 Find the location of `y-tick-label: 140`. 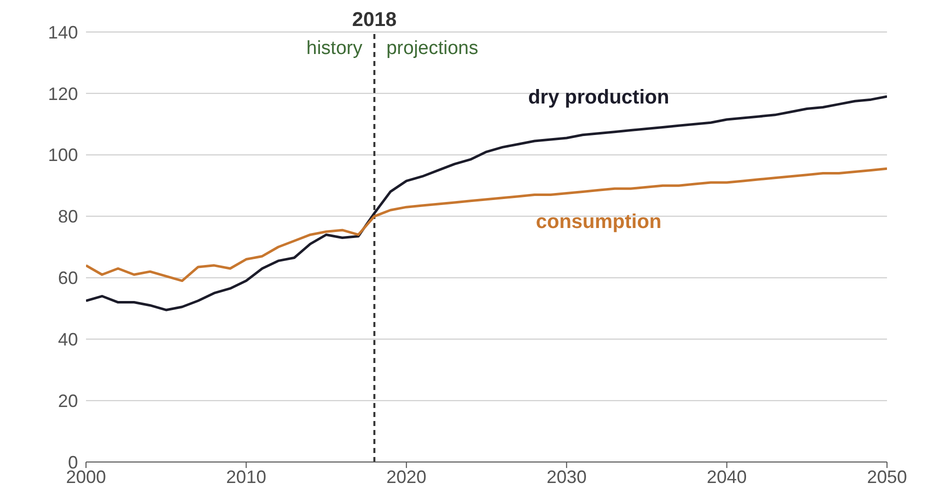

y-tick-label: 140 is located at coordinates (63, 32).